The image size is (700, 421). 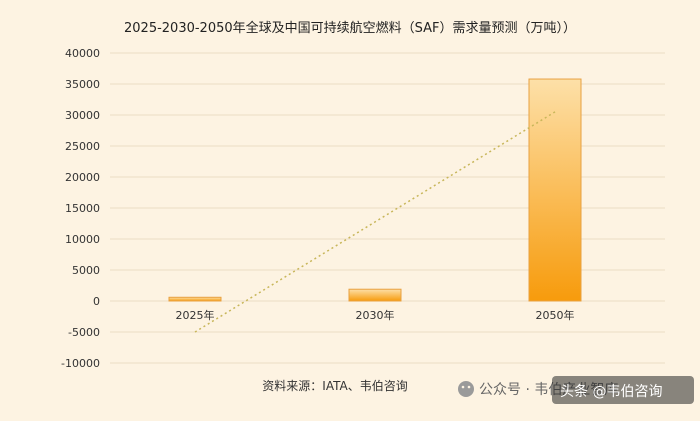 What do you see at coordinates (82, 115) in the screenshot?
I see `y-tick-label: 30000` at bounding box center [82, 115].